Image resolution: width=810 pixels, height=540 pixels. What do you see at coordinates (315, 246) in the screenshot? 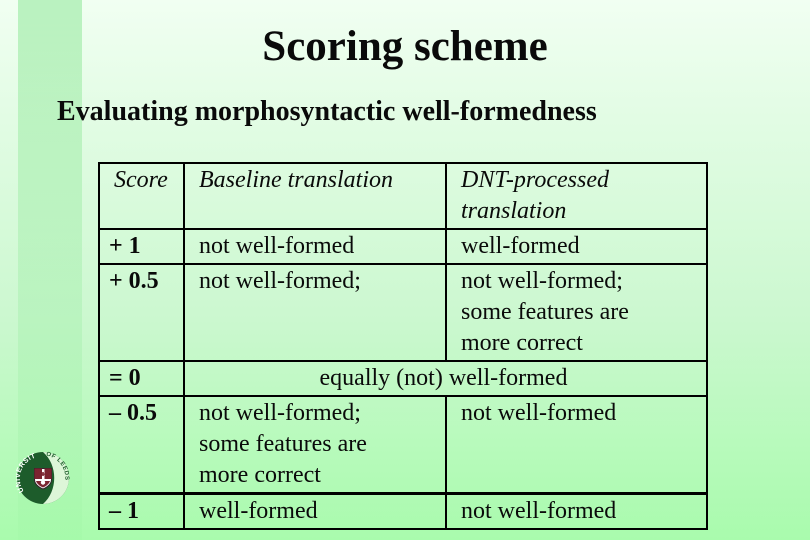
I see `baseline-cell: not well-formed` at bounding box center [315, 246].